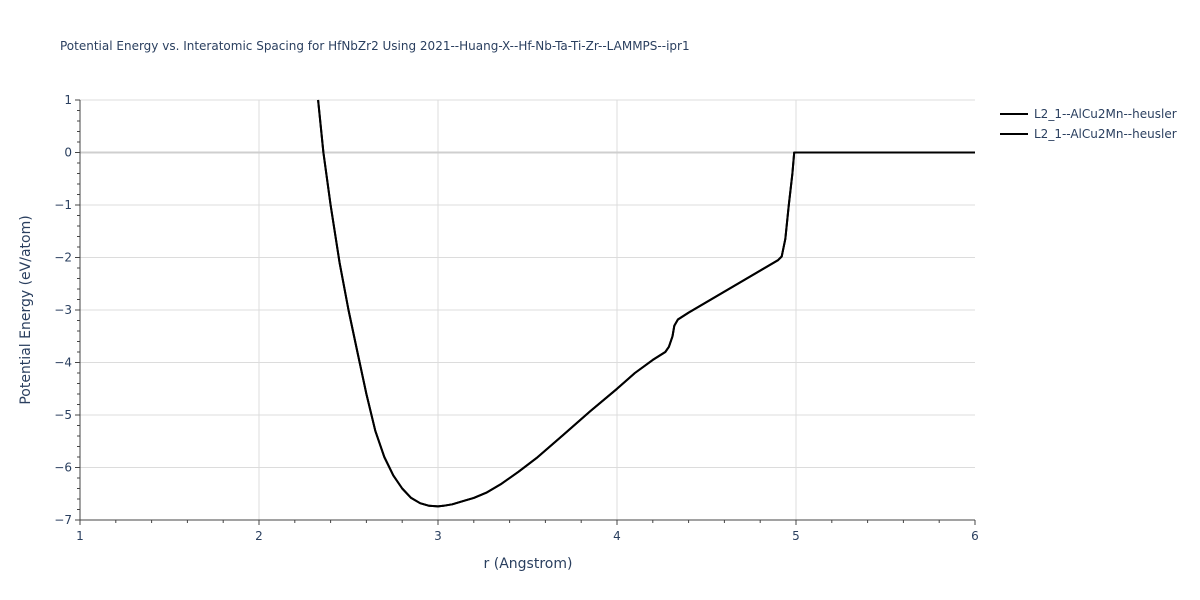 The image size is (1200, 600). Describe the element at coordinates (63, 520) in the screenshot. I see `y-tick-label: −7` at that location.